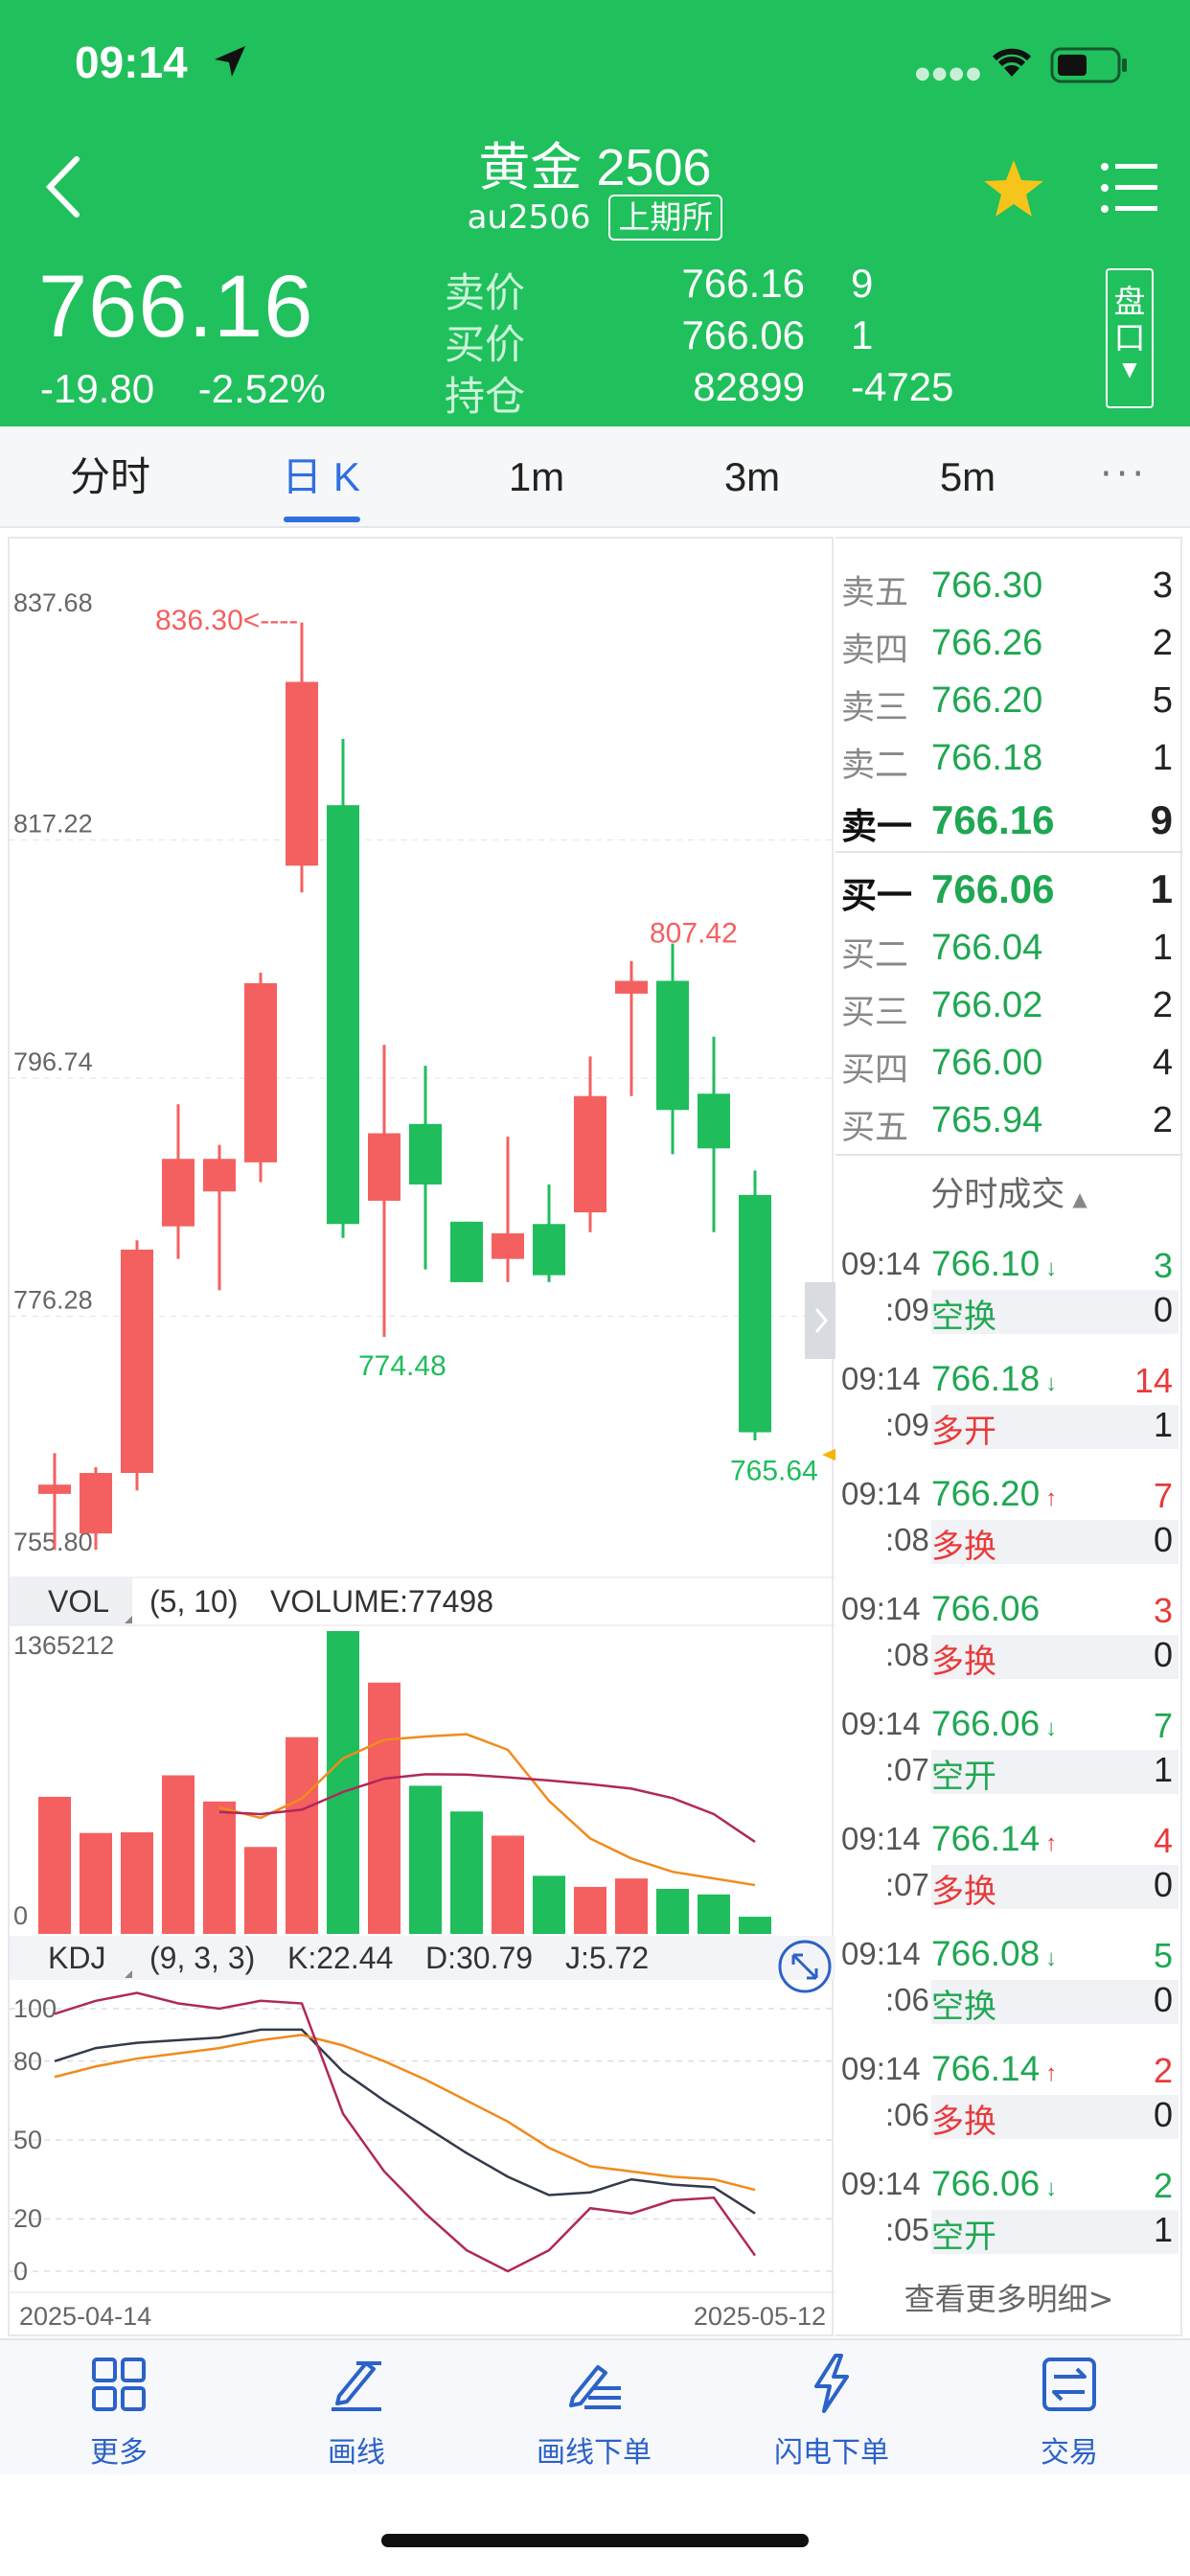 This screenshot has width=1190, height=2576. Describe the element at coordinates (486, 292) in the screenshot. I see `ask-label: 卖价` at that location.